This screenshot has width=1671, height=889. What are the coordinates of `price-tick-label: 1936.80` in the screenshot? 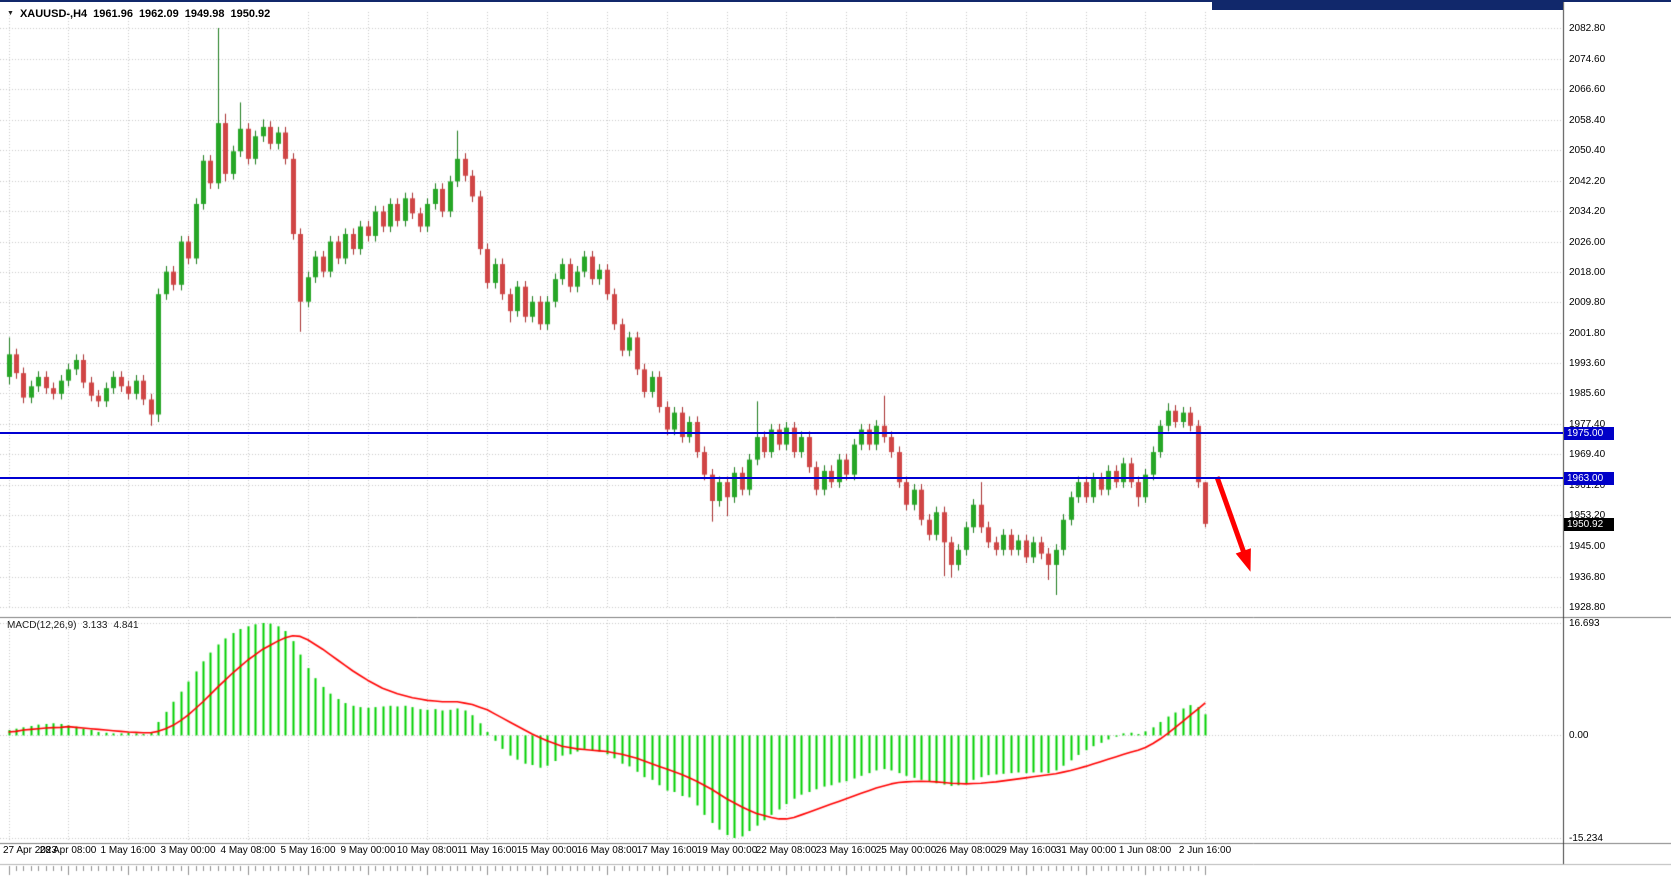 It's located at (1587, 577).